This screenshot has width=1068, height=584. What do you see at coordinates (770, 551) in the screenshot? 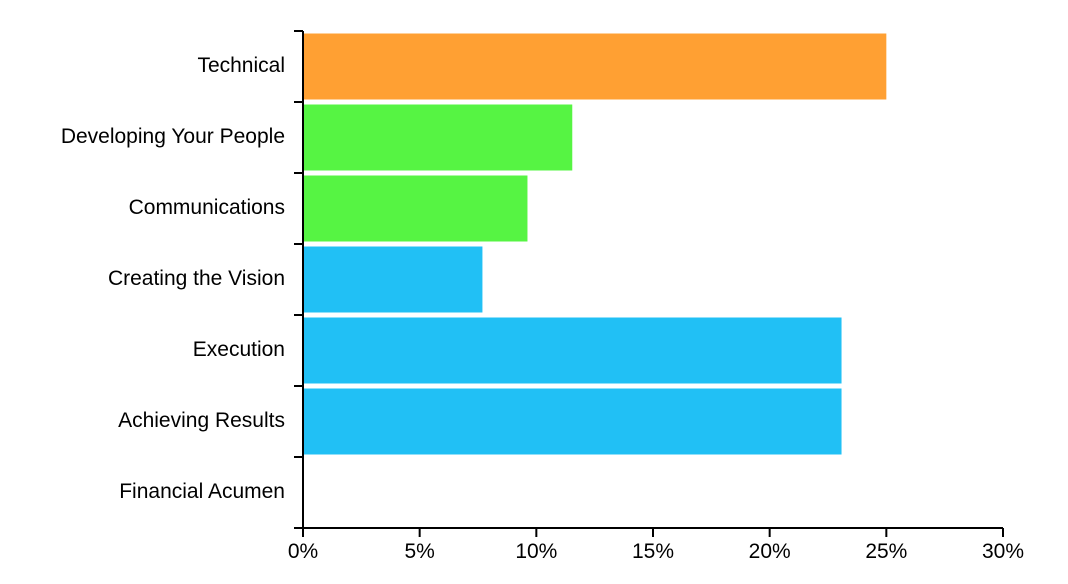
I see `x-tick-label: 20%` at bounding box center [770, 551].